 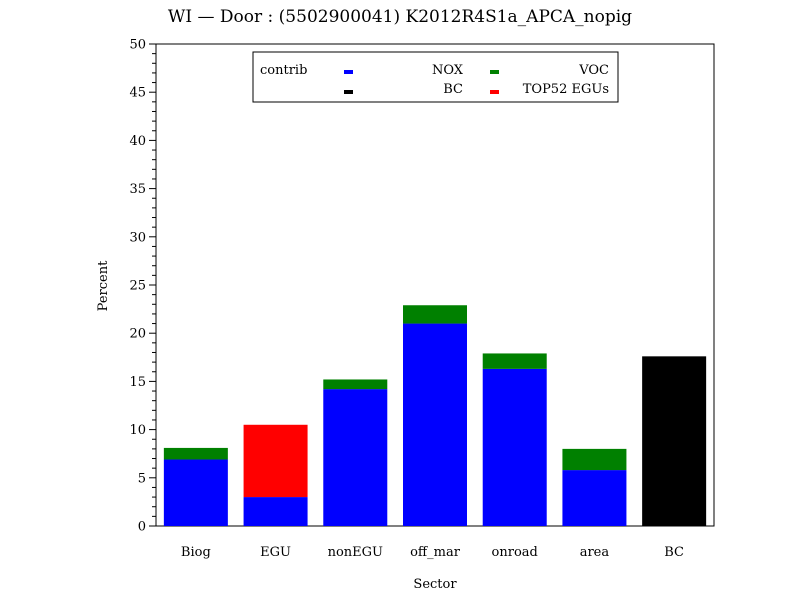 I want to click on legend-label: NOX, so click(x=448, y=70).